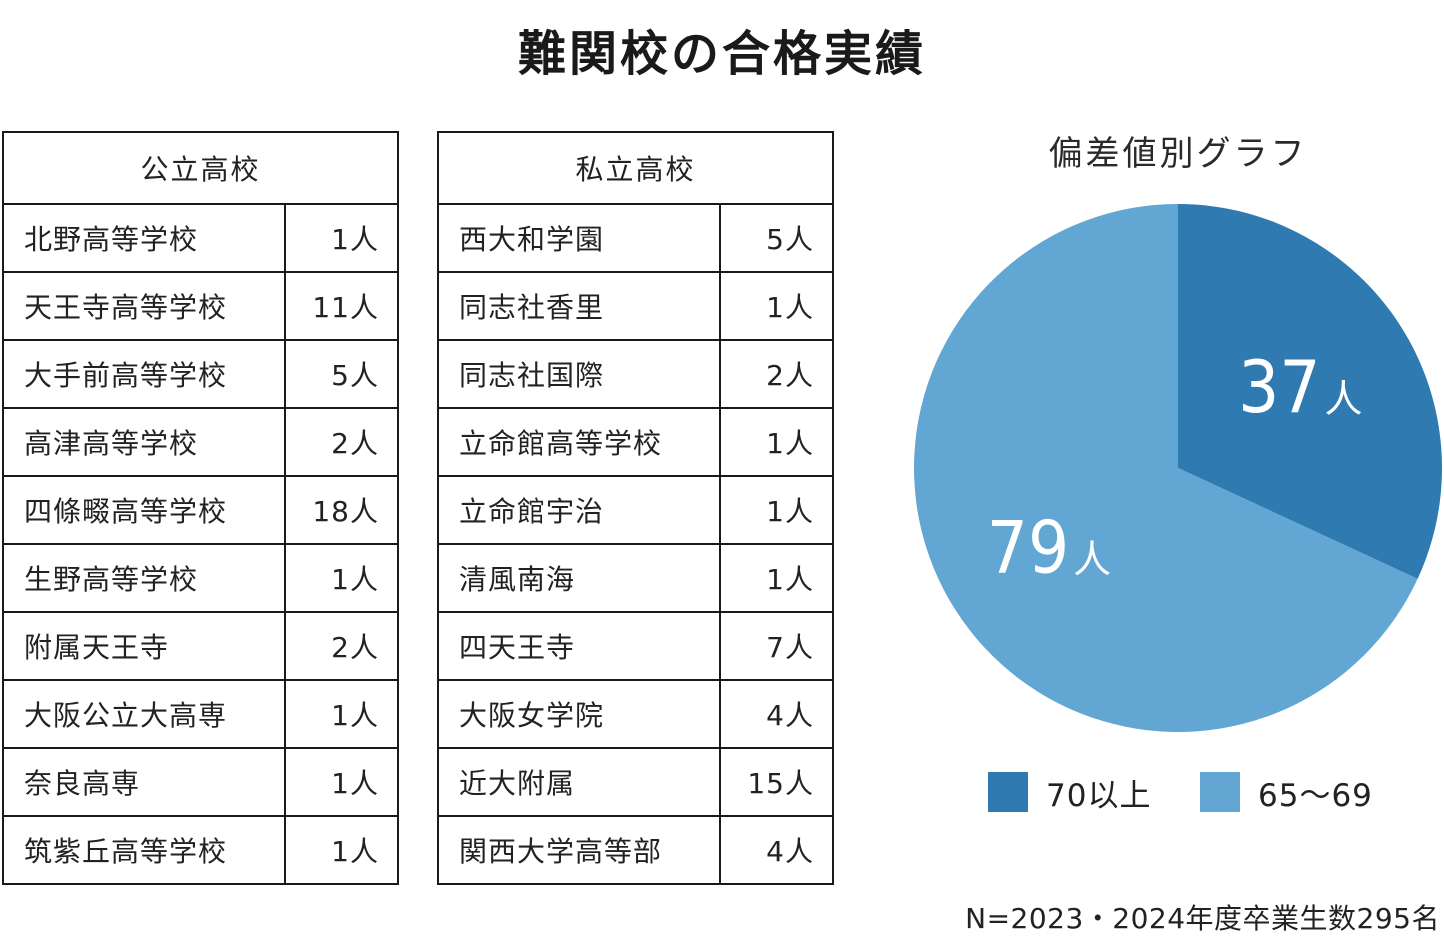 Image resolution: width=1444 pixels, height=942 pixels. I want to click on pie-data-label: 79 人, so click(1049, 547).